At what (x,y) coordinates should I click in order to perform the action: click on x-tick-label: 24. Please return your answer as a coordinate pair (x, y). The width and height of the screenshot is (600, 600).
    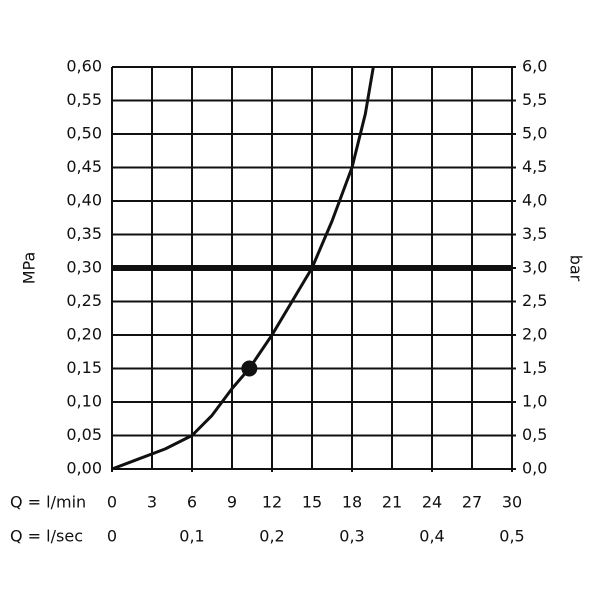
    Looking at the image, I should click on (432, 502).